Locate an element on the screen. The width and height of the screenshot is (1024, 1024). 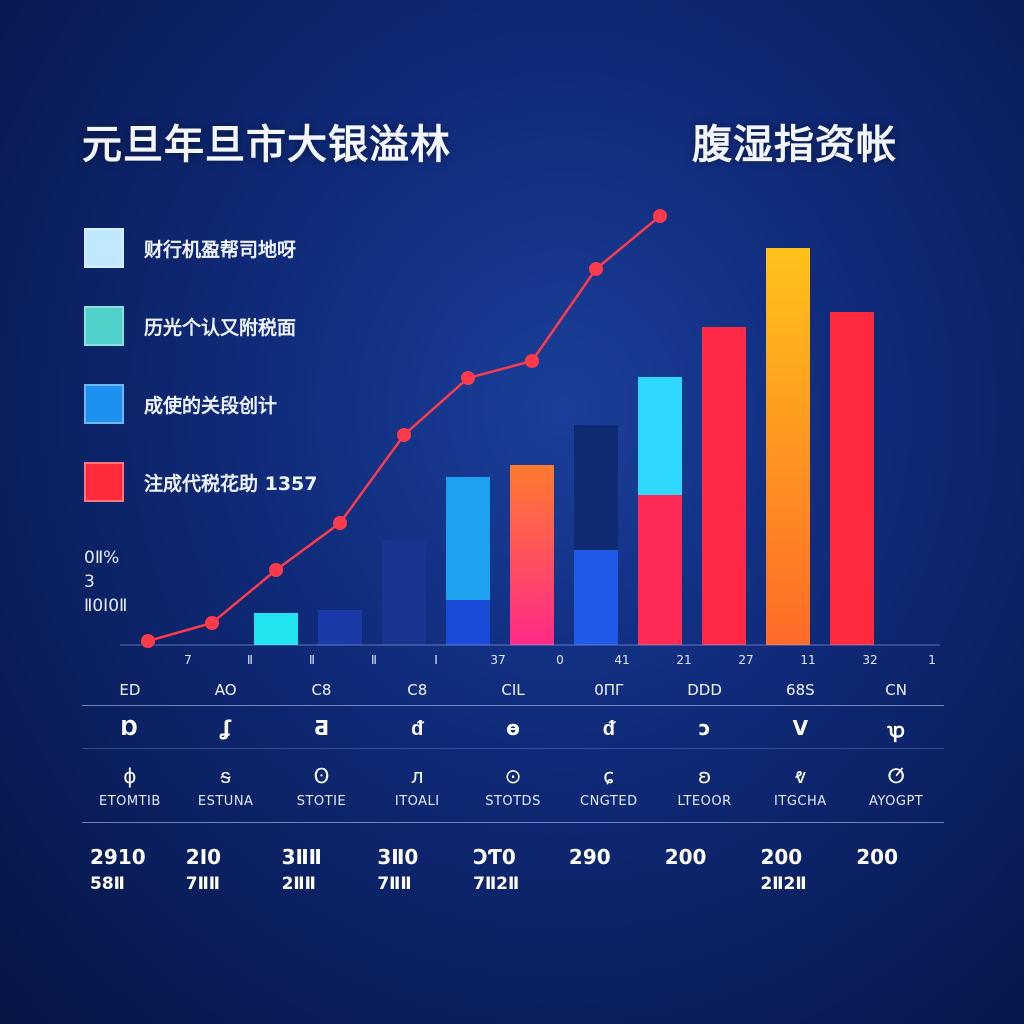
label-cell: ETOMTIB is located at coordinates (129, 801).